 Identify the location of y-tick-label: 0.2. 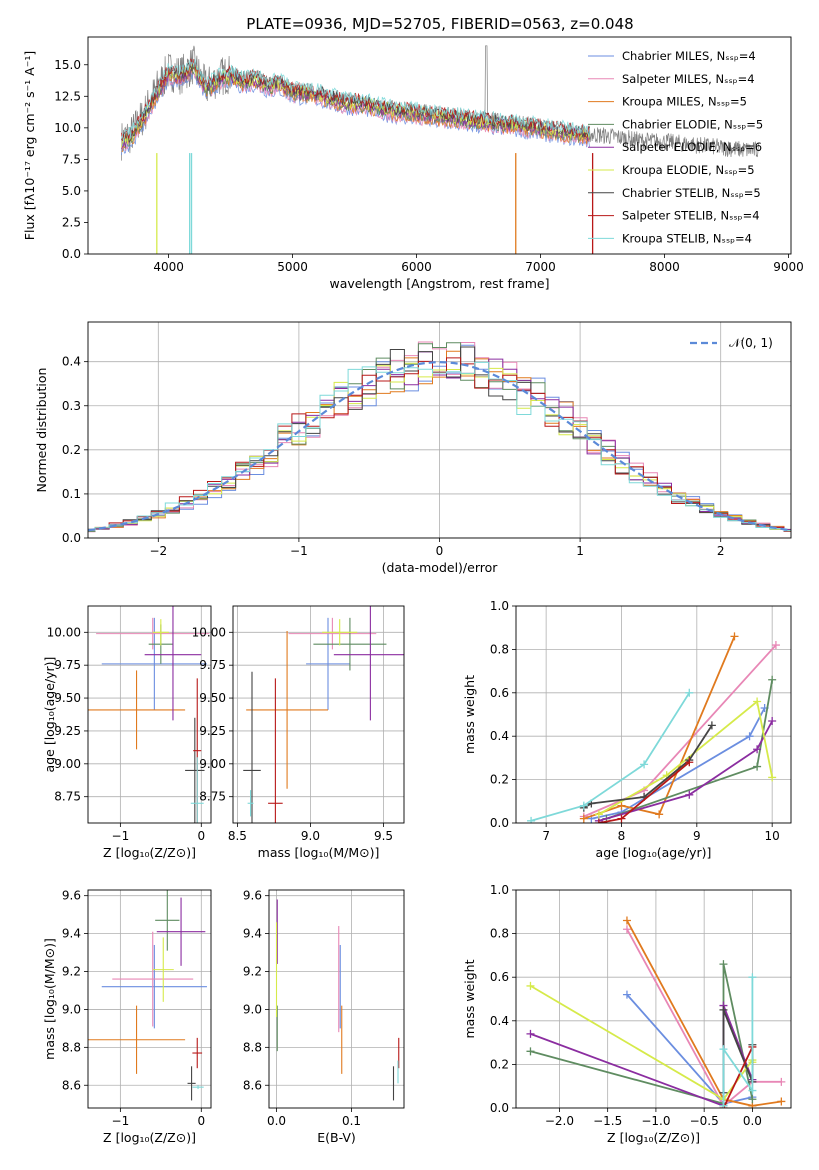
(499, 1064).